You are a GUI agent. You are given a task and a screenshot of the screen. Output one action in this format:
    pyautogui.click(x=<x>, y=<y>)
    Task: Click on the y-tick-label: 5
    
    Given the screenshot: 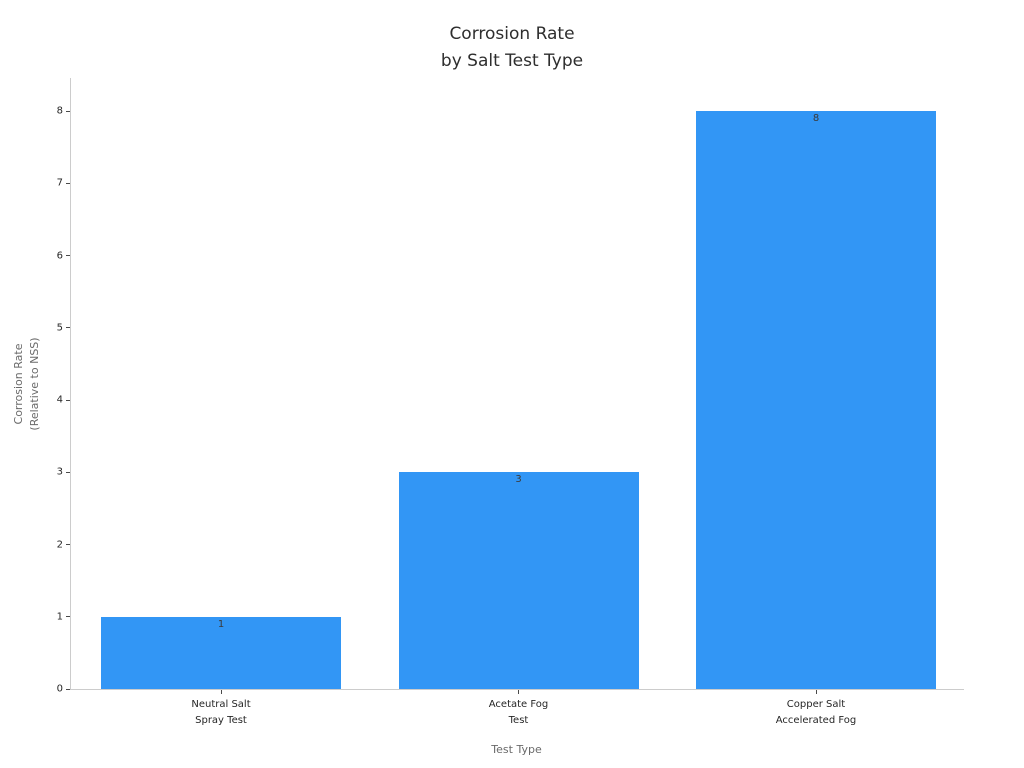 What is the action you would take?
    pyautogui.click(x=59, y=328)
    